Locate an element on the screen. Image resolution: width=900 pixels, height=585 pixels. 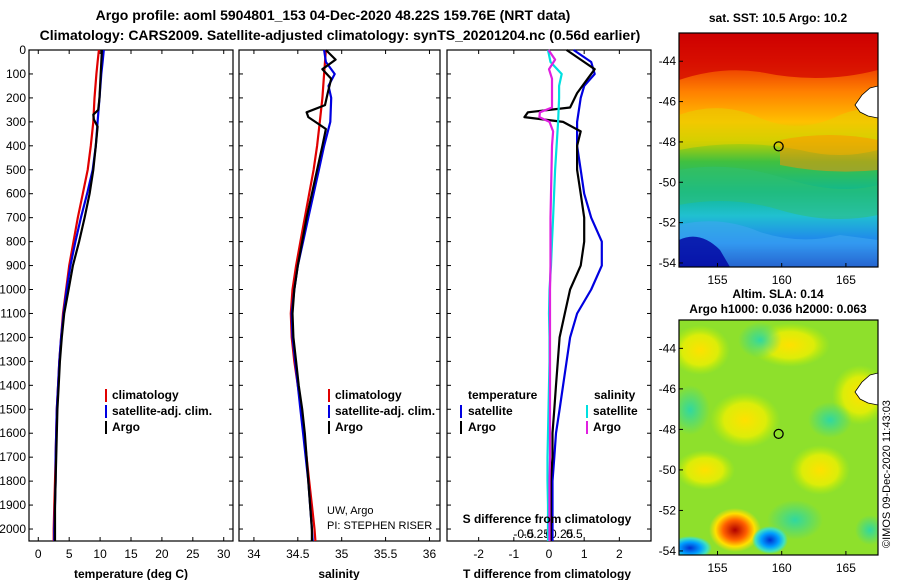
sla-map-axes: 155 160 165 -44 -46 -48 -50 -52 -54 is located at coordinates (758, 458).